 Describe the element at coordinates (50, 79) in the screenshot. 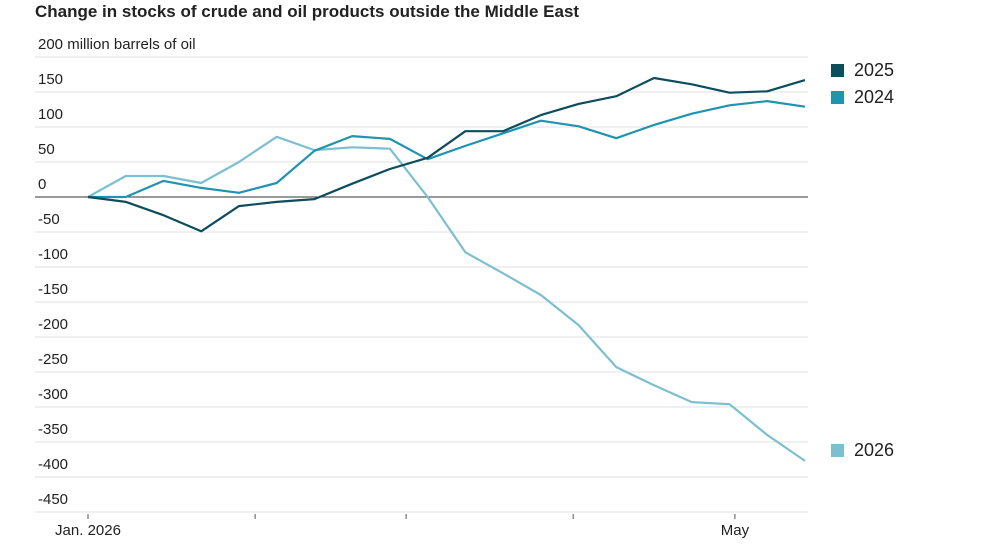

I see `y-tick-label: 150` at that location.